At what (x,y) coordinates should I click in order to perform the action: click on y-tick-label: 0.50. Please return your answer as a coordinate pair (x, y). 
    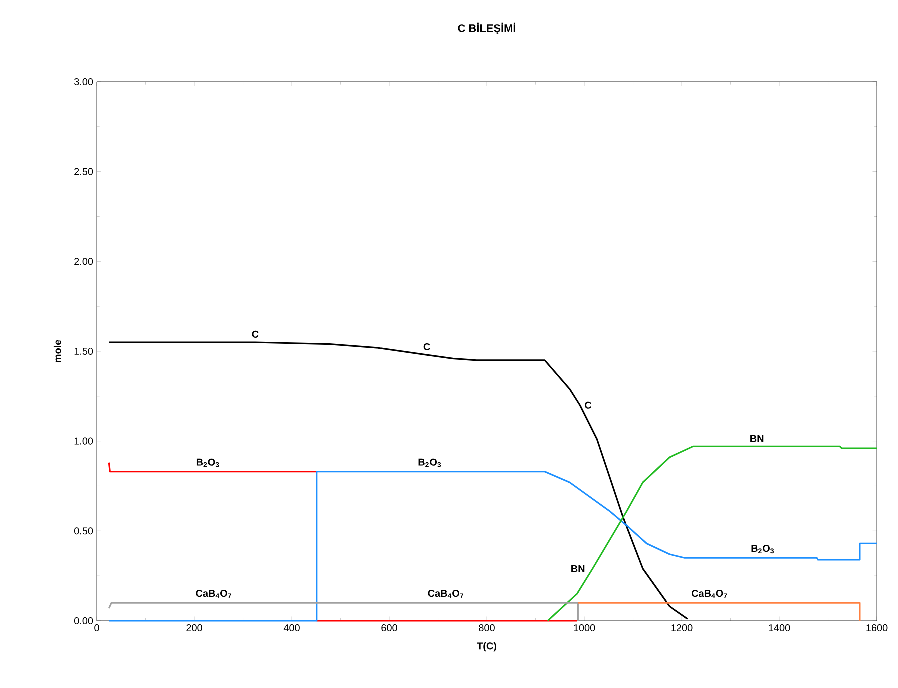
    Looking at the image, I should click on (84, 531).